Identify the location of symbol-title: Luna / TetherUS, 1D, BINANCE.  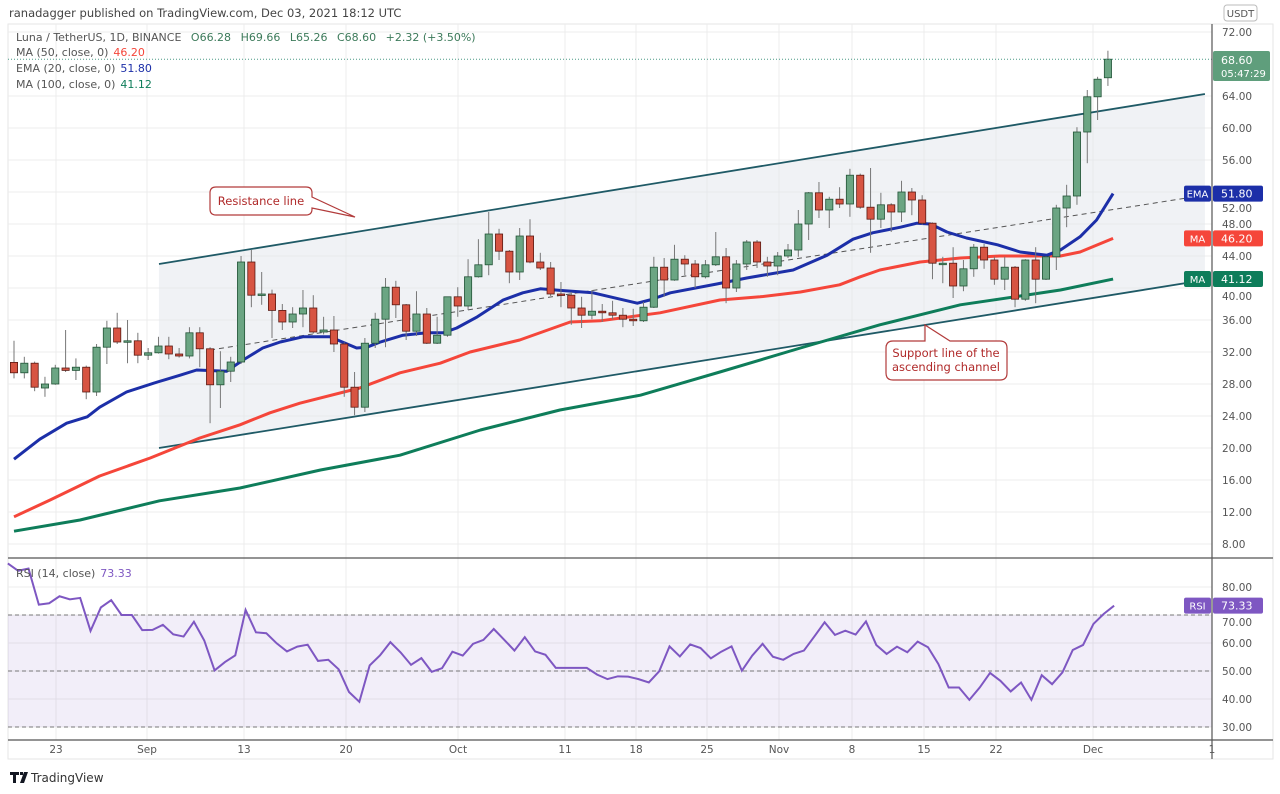
(98, 37).